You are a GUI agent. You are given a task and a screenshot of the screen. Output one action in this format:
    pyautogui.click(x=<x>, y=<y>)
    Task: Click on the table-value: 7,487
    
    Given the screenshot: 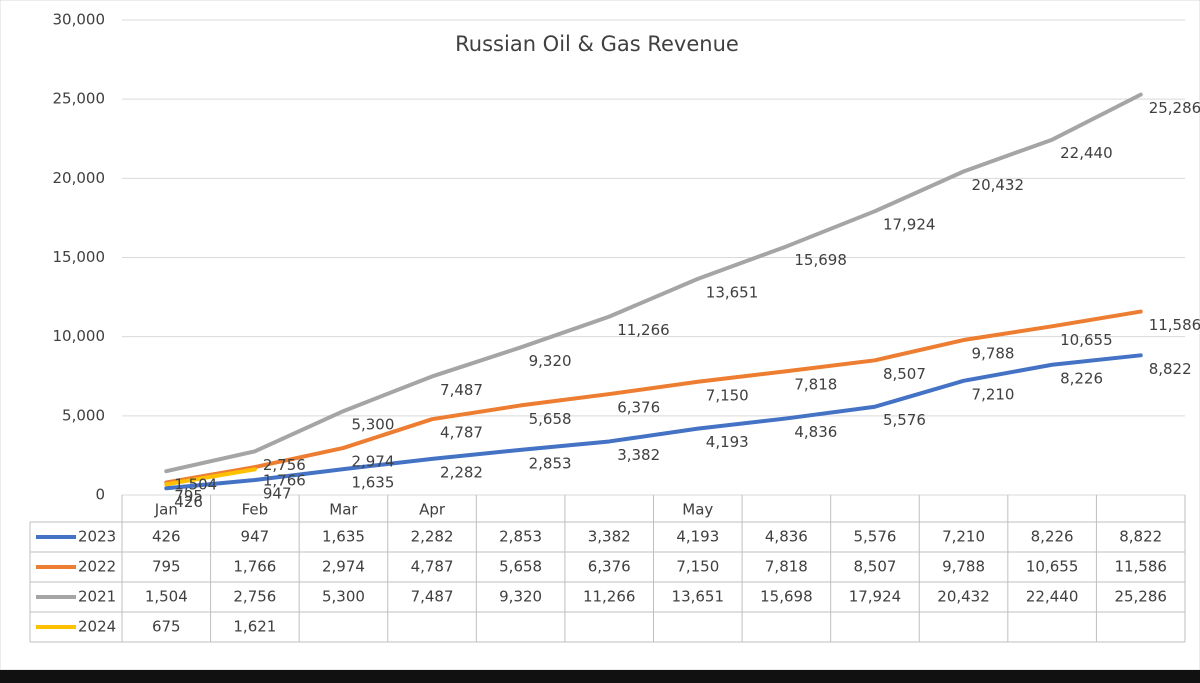 What is the action you would take?
    pyautogui.click(x=432, y=597)
    